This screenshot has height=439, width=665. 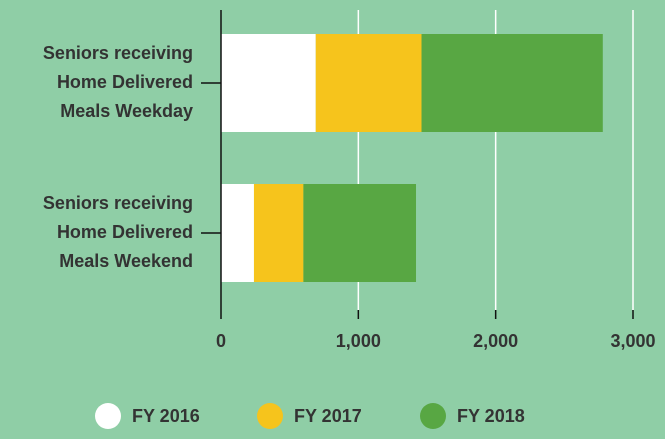 What do you see at coordinates (358, 341) in the screenshot?
I see `x-tick-label: 1,000` at bounding box center [358, 341].